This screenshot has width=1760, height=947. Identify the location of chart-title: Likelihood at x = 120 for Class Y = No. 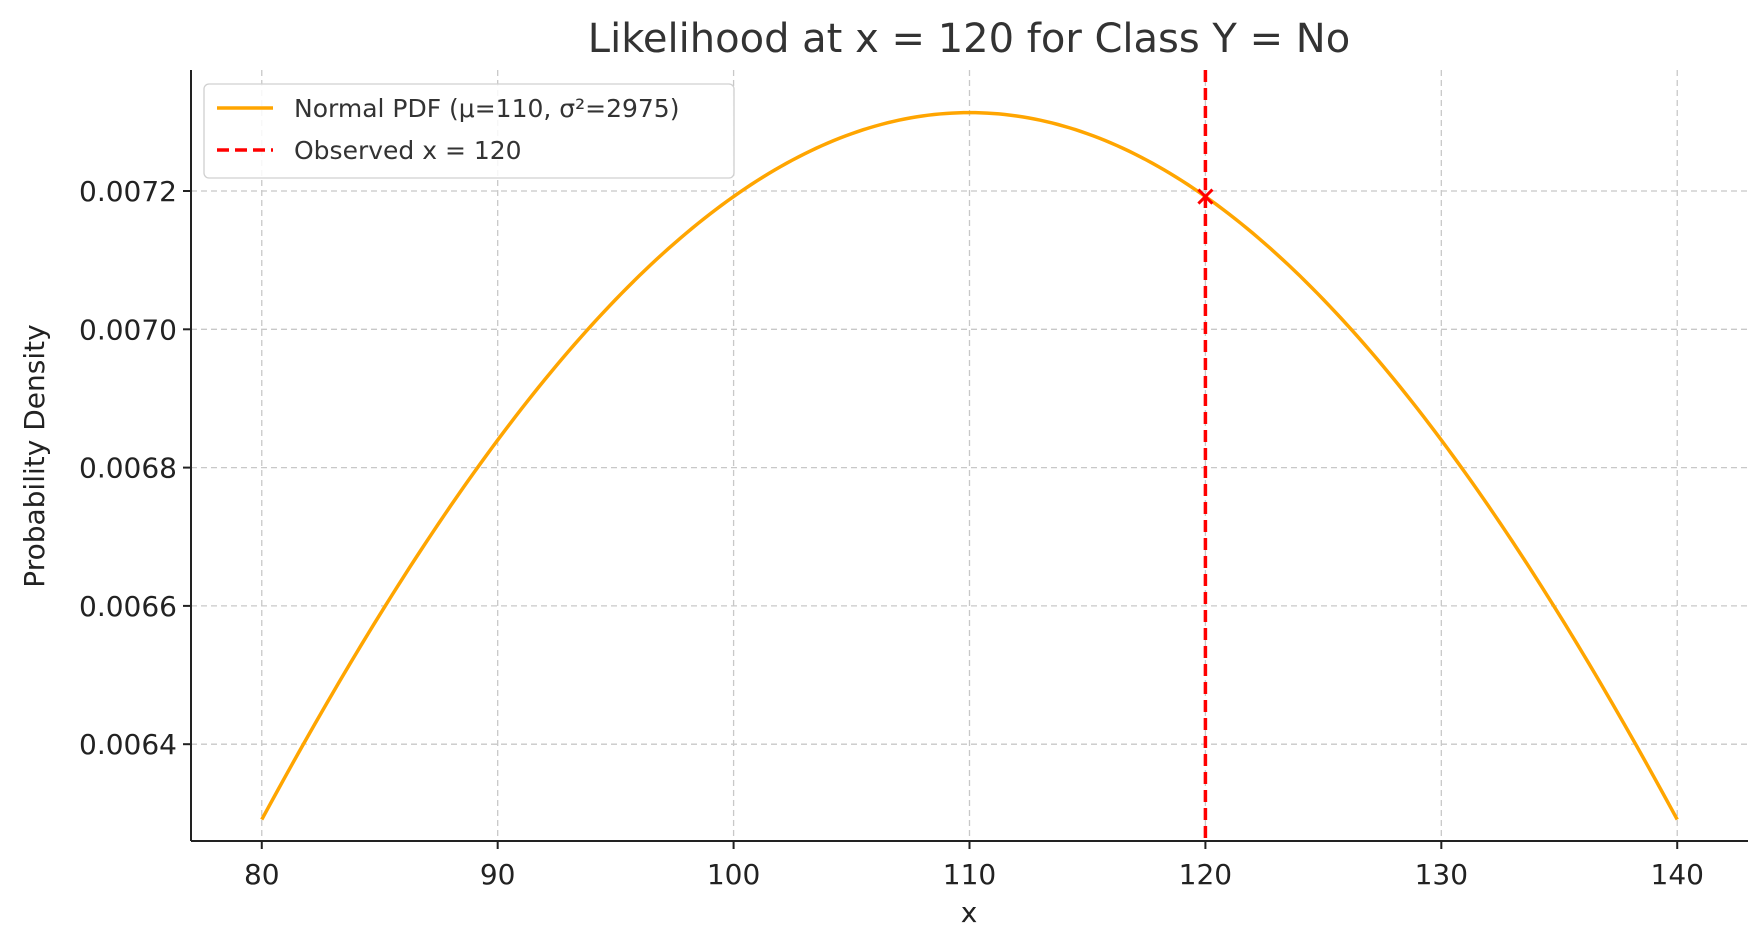
(969, 39).